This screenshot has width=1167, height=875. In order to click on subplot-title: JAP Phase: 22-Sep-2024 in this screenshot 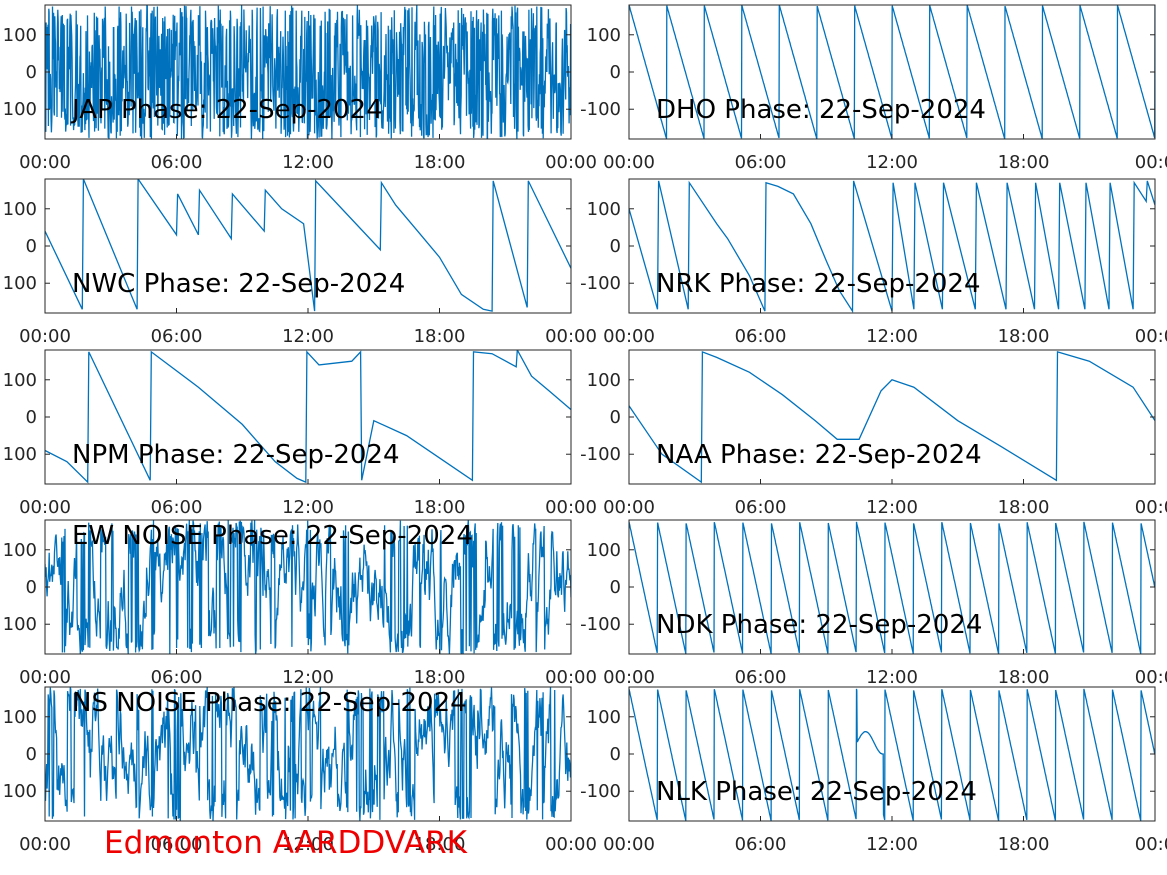, I will do `click(226, 110)`.